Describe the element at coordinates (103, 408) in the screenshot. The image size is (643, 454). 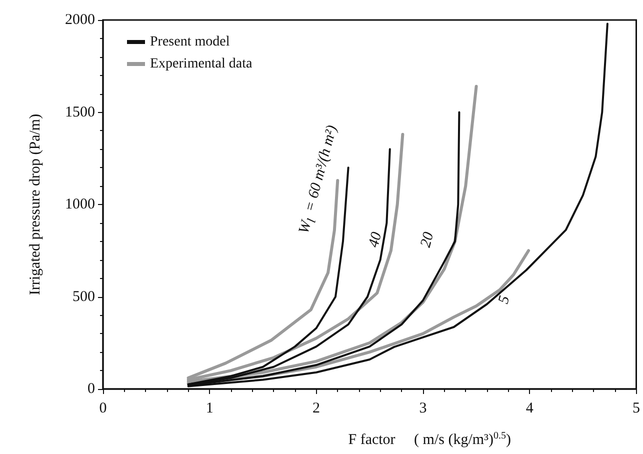
I see `x-tick-label: 0` at that location.